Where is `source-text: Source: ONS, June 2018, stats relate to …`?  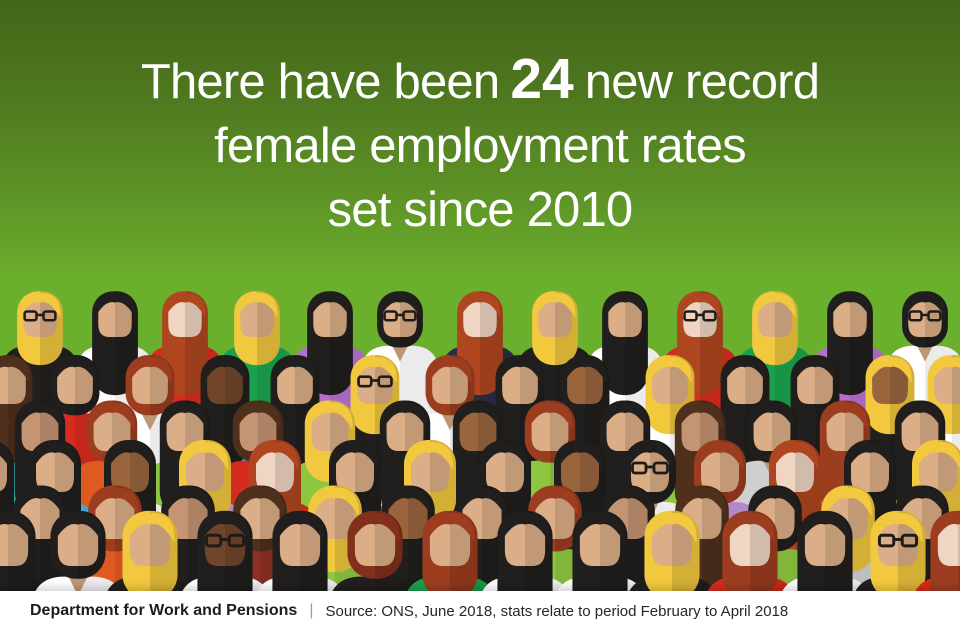 source-text: Source: ONS, June 2018, stats relate to … is located at coordinates (557, 611).